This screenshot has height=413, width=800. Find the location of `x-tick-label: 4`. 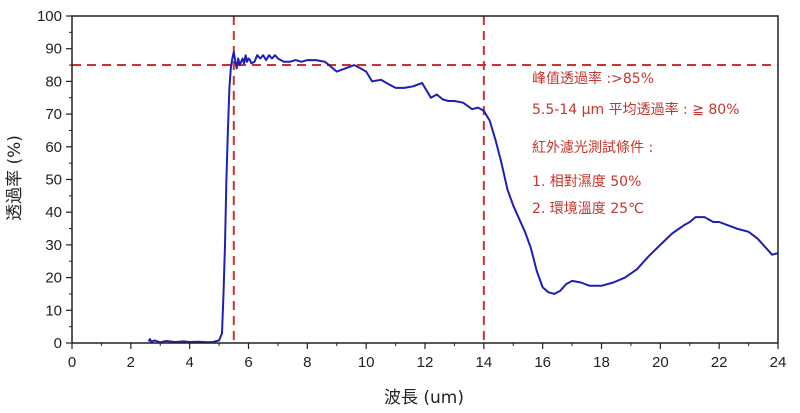

x-tick-label: 4 is located at coordinates (189, 362).